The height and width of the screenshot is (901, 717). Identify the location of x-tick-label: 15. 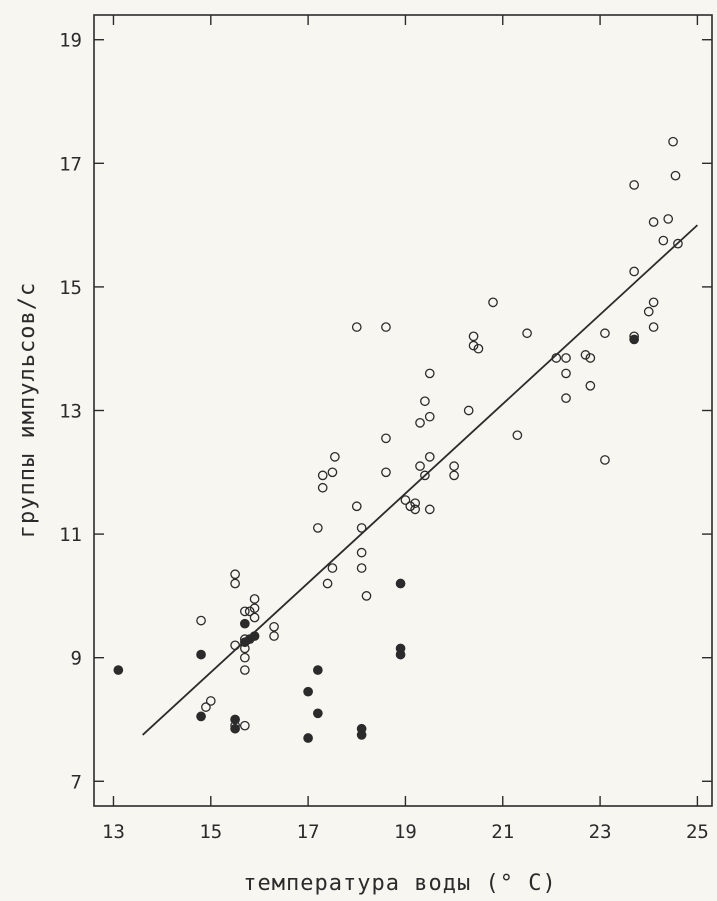
(210, 832).